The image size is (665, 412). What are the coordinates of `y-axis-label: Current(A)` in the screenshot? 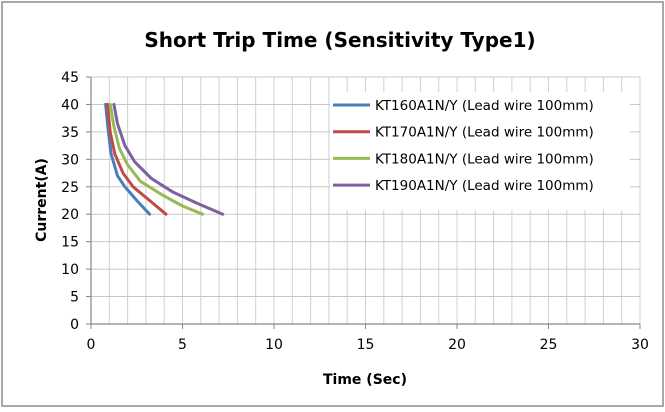 It's located at (42, 200).